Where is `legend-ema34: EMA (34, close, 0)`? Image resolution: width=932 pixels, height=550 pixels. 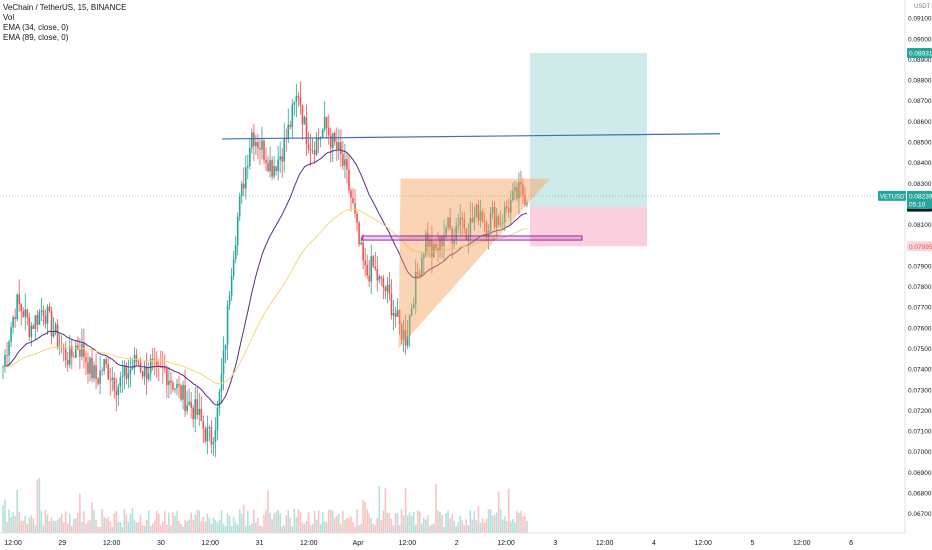
legend-ema34: EMA (34, close, 0) is located at coordinates (36, 27).